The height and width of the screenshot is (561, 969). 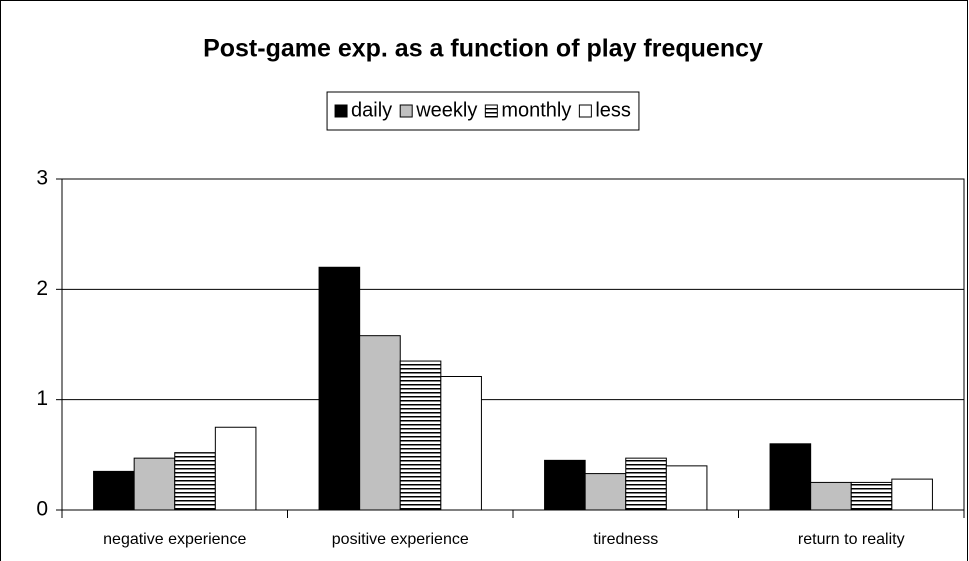 What do you see at coordinates (42, 398) in the screenshot?
I see `y-tick-label: 1` at bounding box center [42, 398].